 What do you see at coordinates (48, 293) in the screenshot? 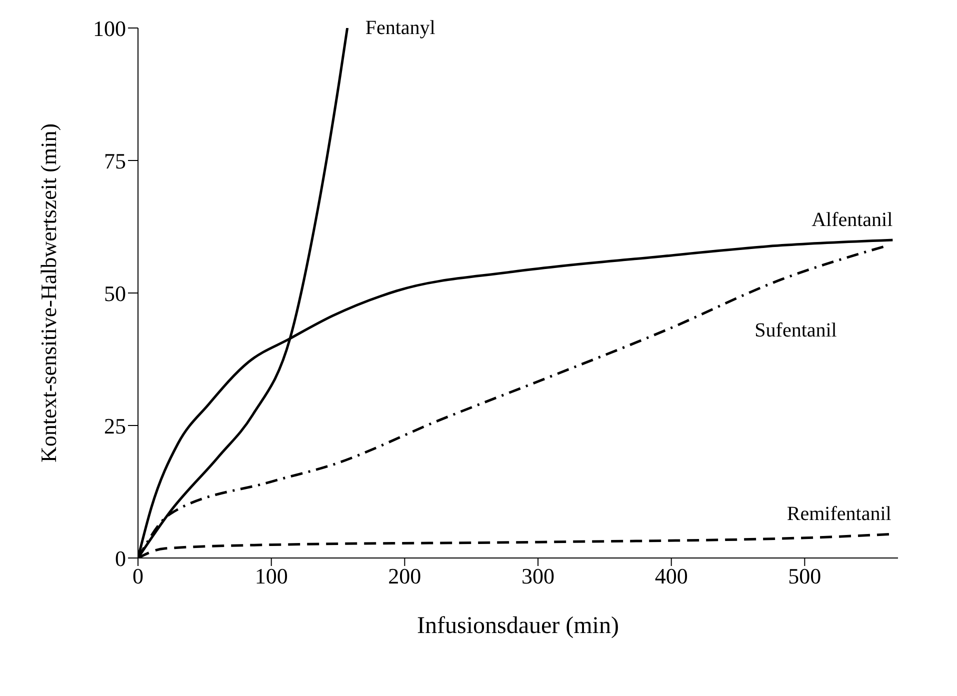
I see `y-axis-title: Kontext-sensitive-Halbwertszeit (min)` at bounding box center [48, 293].